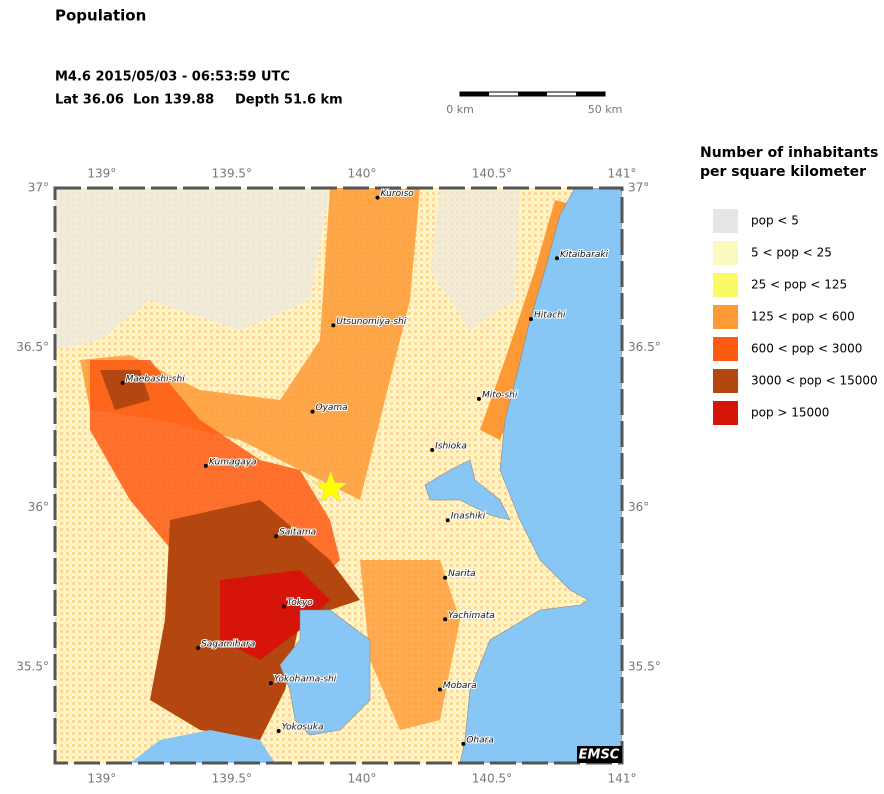 The width and height of the screenshot is (884, 794). I want to click on city-label: Kuroiso, so click(398, 194).